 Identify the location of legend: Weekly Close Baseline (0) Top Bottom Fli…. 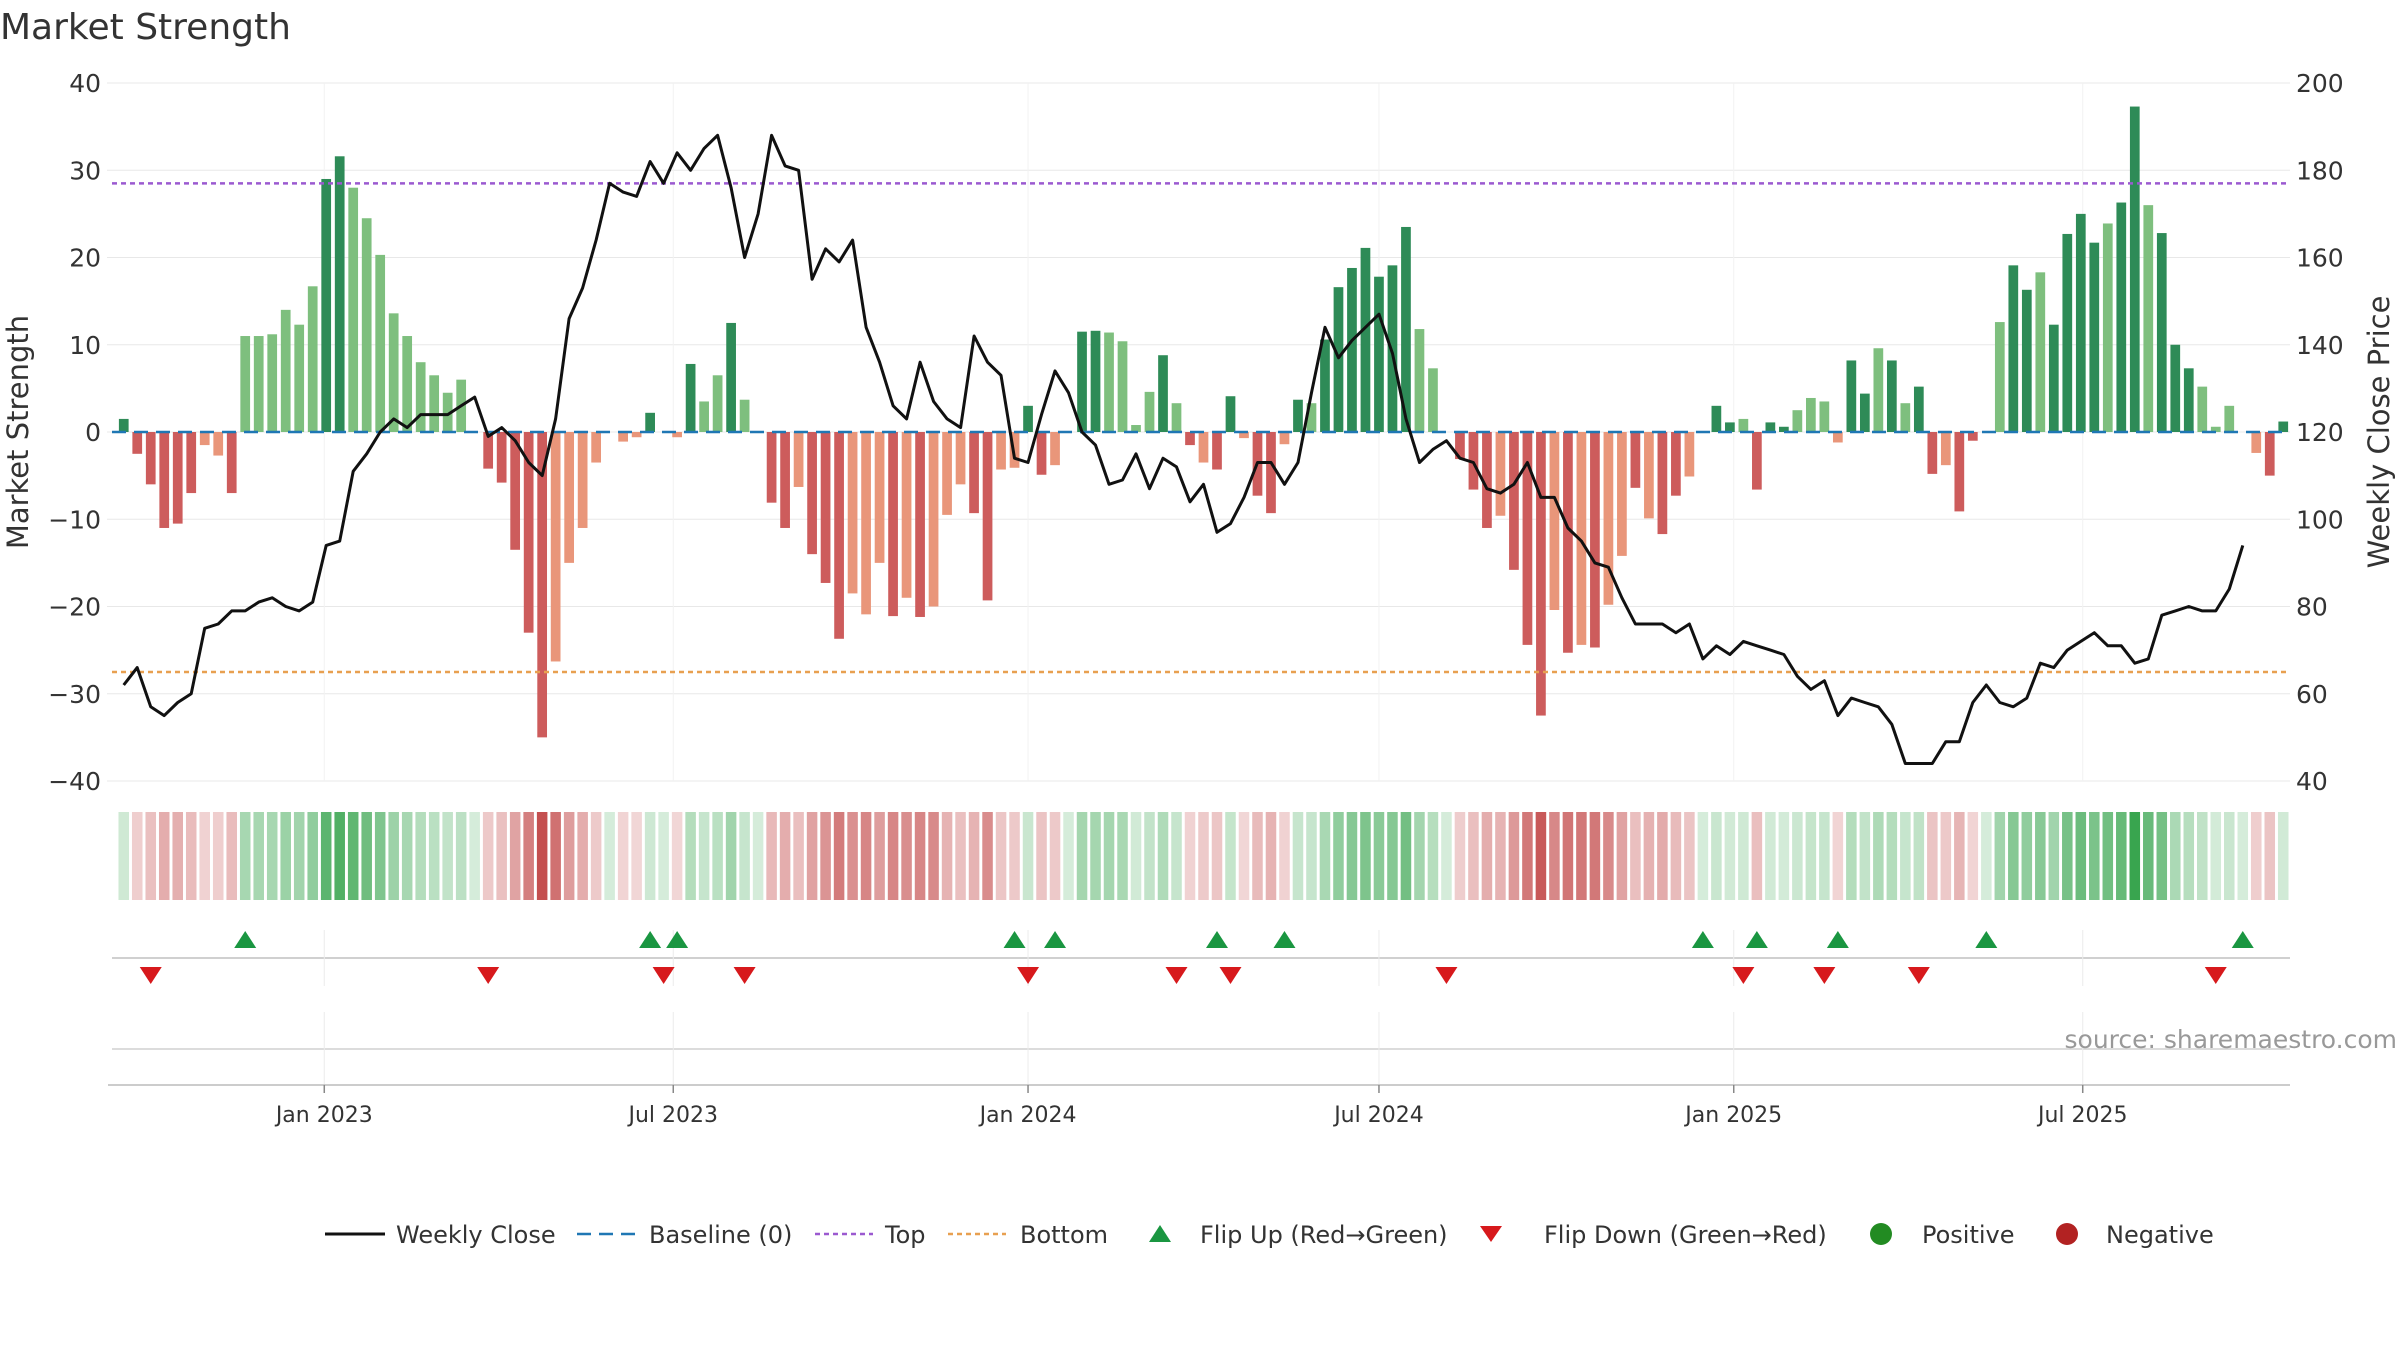
(1269, 1235).